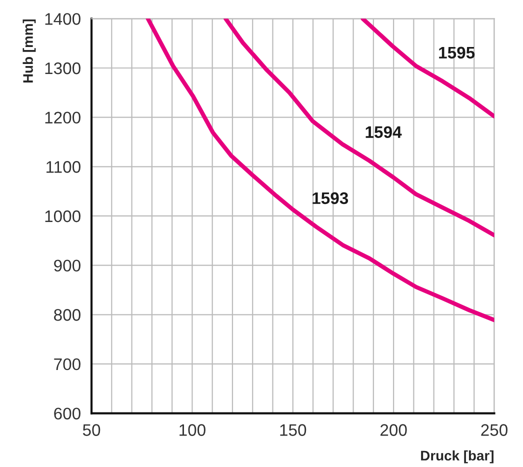 The width and height of the screenshot is (523, 467). What do you see at coordinates (67, 266) in the screenshot?
I see `y-tick-label: 900` at bounding box center [67, 266].